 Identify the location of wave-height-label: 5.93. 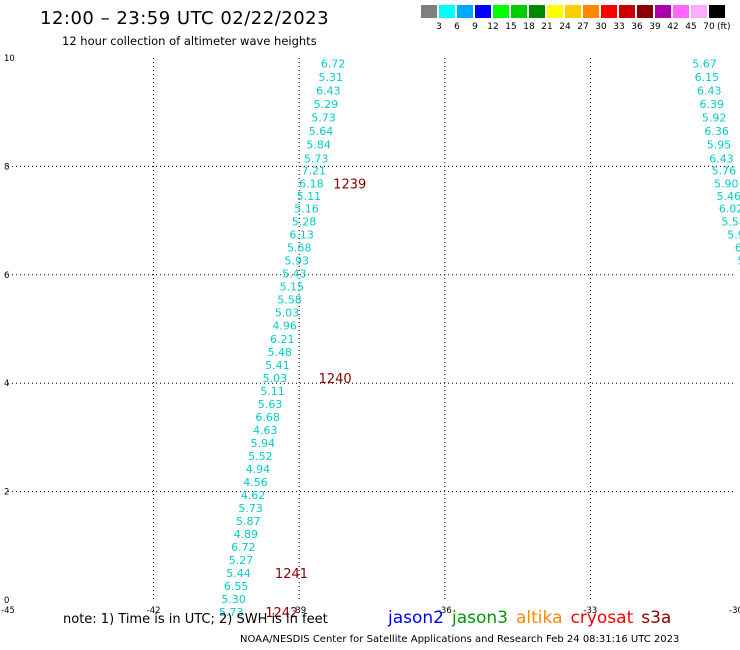
(297, 261).